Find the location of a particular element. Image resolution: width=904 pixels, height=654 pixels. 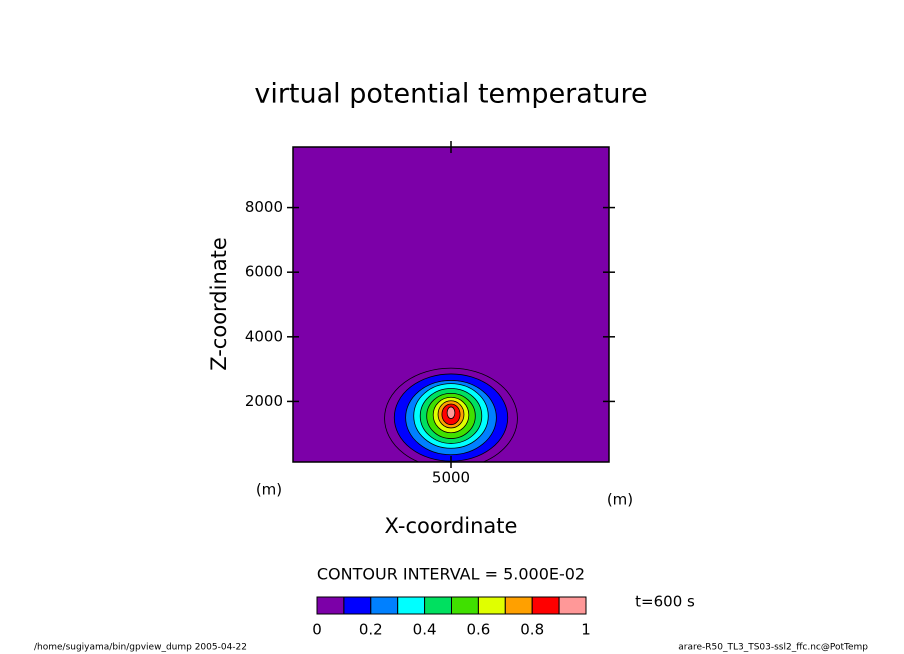

chart-title: virtual potential temperature is located at coordinates (450, 94).